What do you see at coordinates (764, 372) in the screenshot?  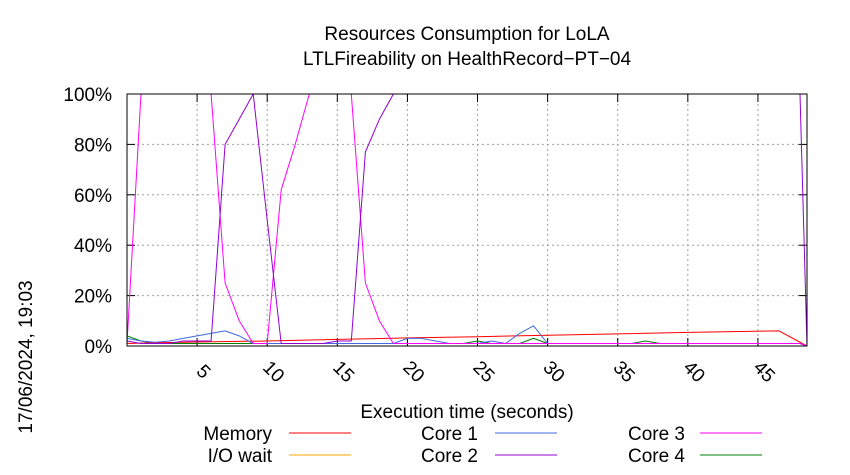 I see `x-tick-label: 45` at bounding box center [764, 372].